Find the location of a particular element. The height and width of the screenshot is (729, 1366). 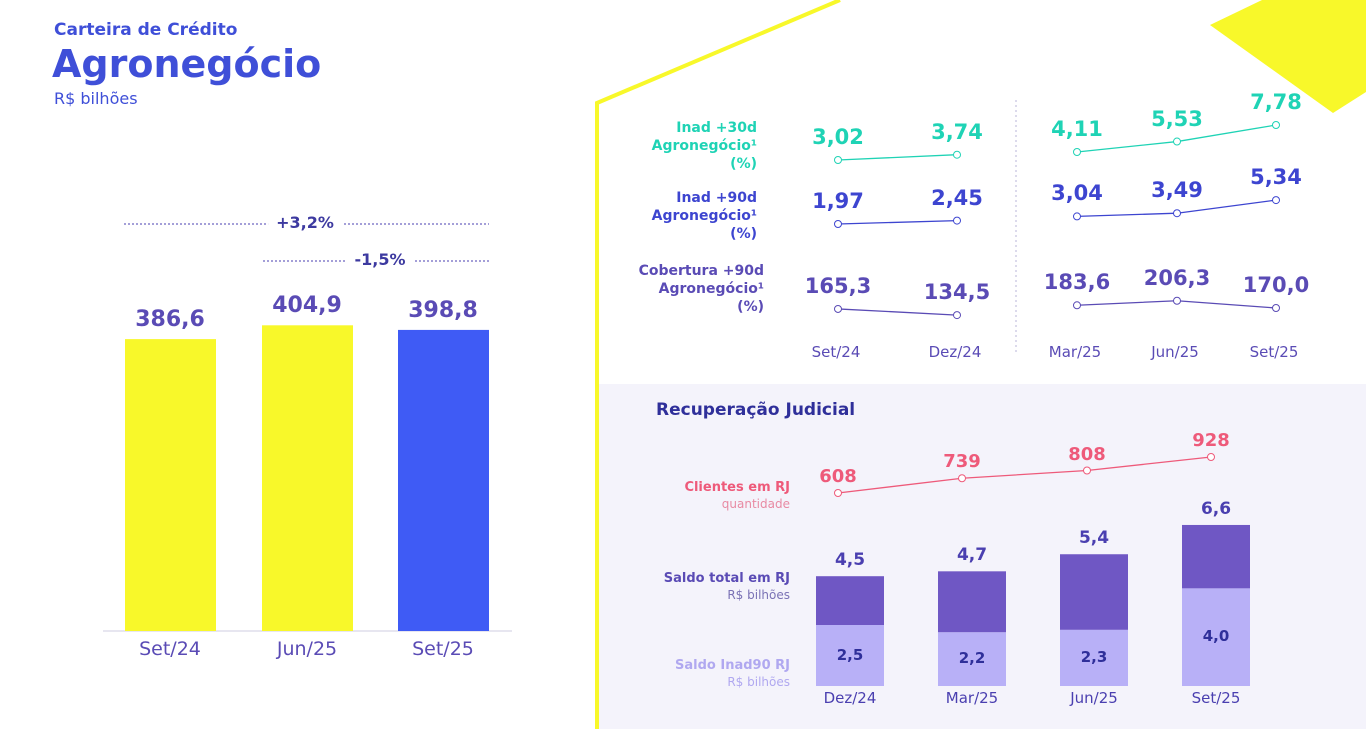

data-label: 3,04 is located at coordinates (1077, 193).